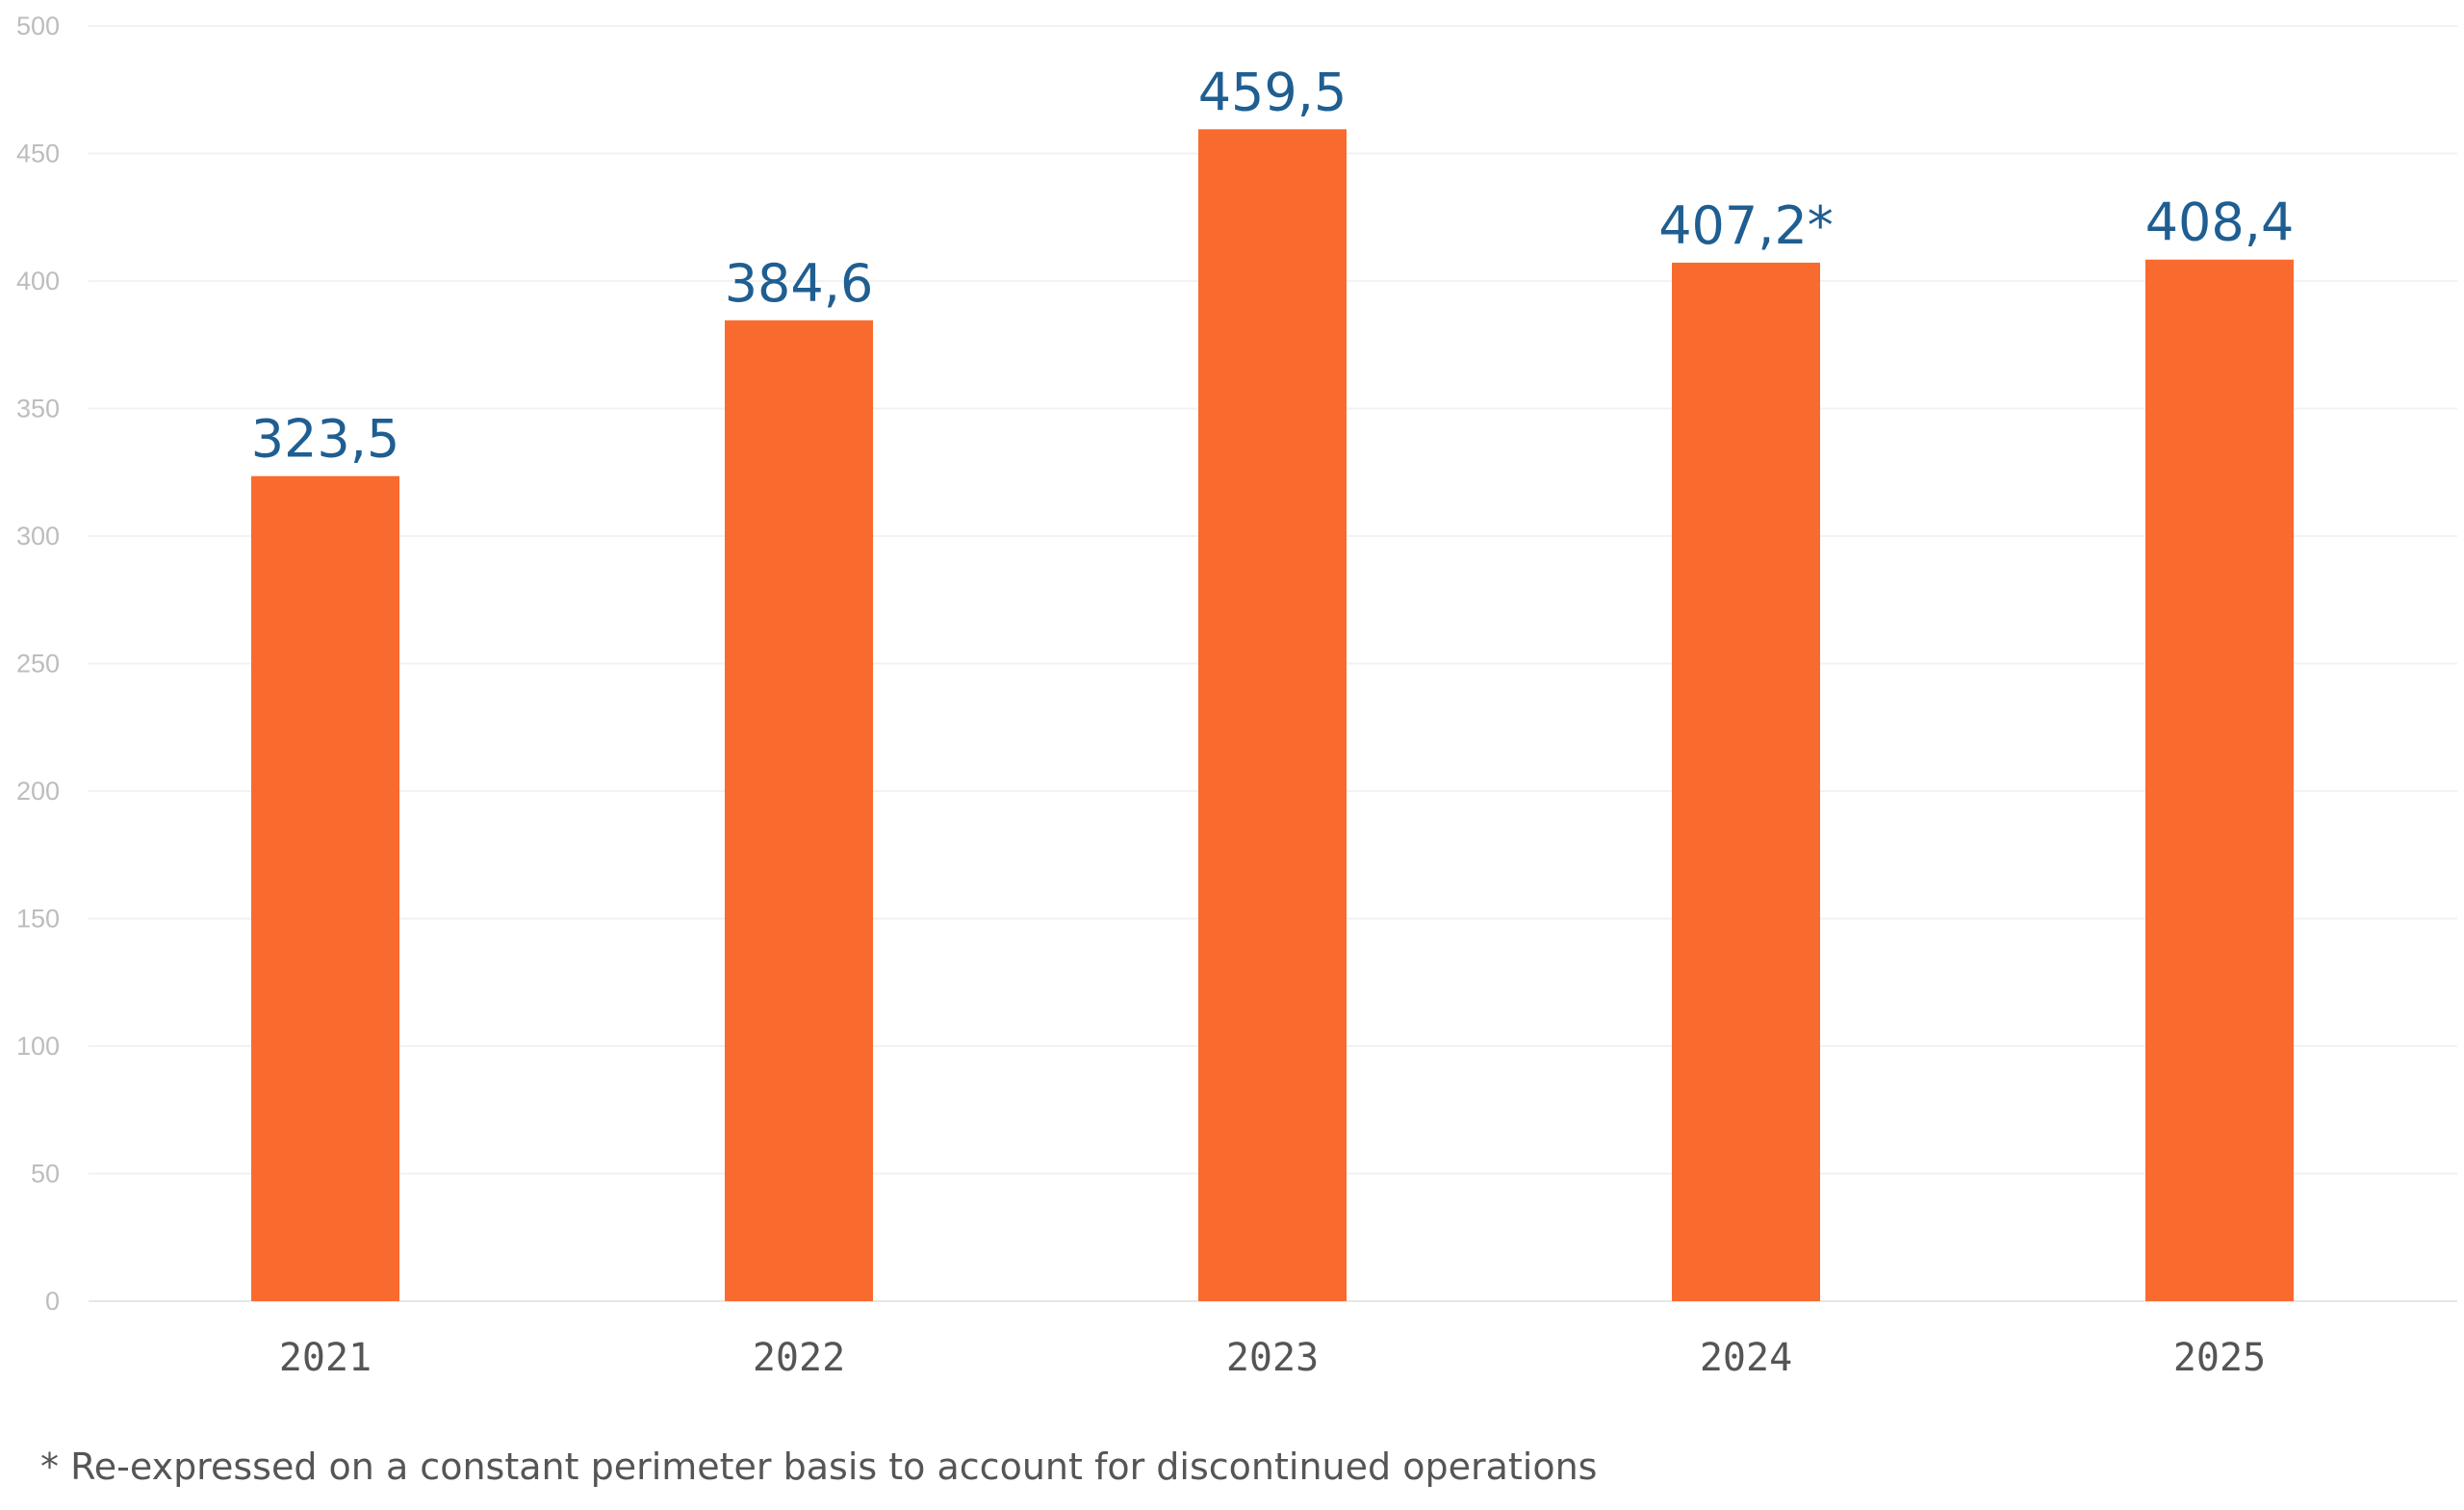 This screenshot has width=2464, height=1510. I want to click on y-tick-label: 150, so click(38, 919).